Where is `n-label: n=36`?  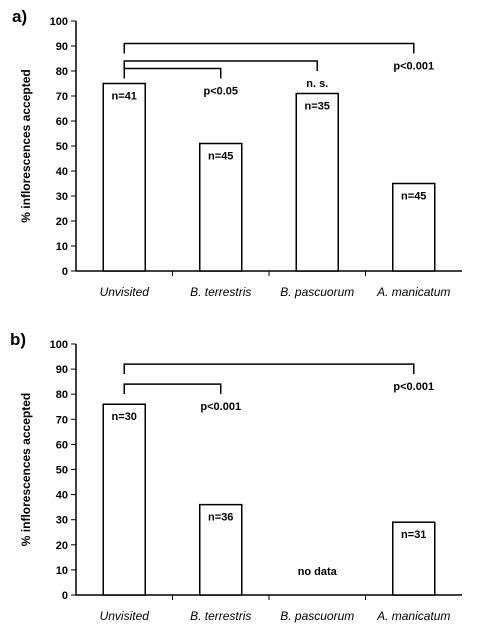
n-label: n=36 is located at coordinates (220, 518).